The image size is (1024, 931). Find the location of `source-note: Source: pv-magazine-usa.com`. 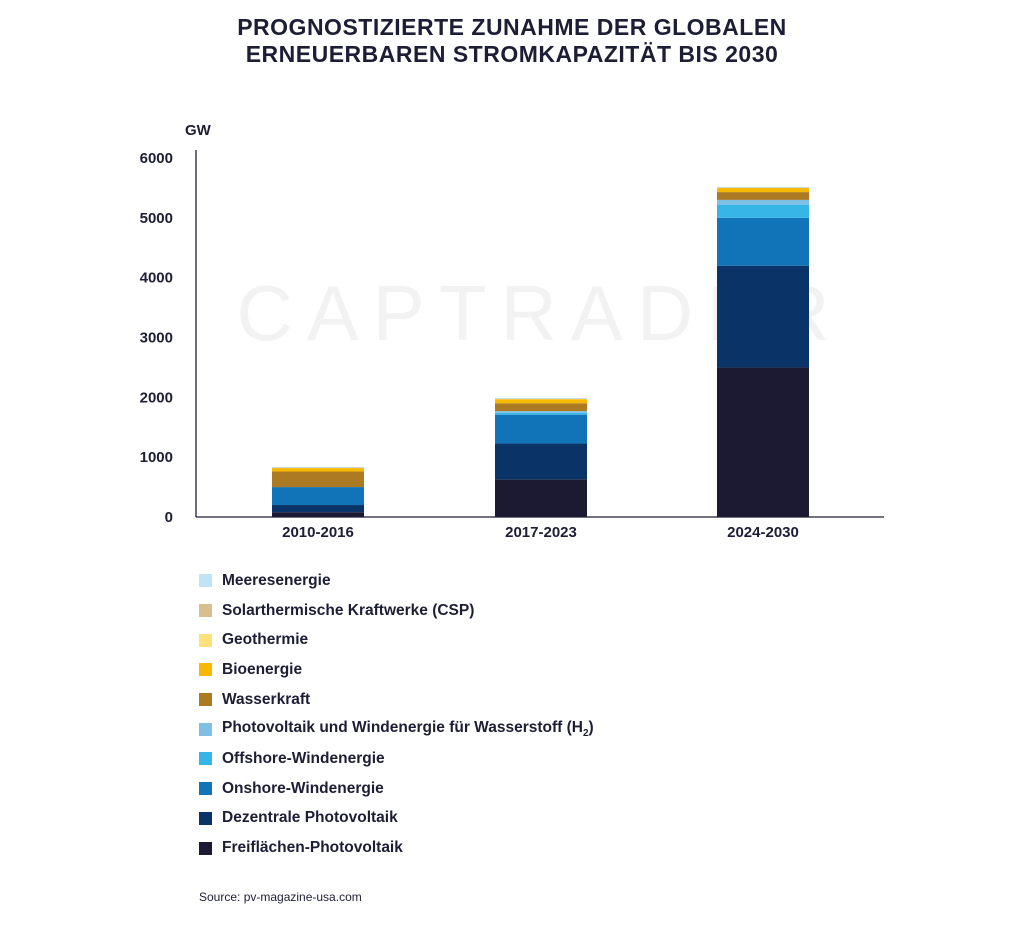

source-note: Source: pv-magazine-usa.com is located at coordinates (280, 897).